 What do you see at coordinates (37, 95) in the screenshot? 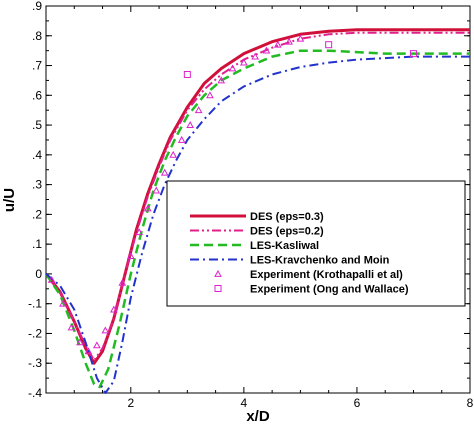
I see `y-tick-label: .6` at bounding box center [37, 95].